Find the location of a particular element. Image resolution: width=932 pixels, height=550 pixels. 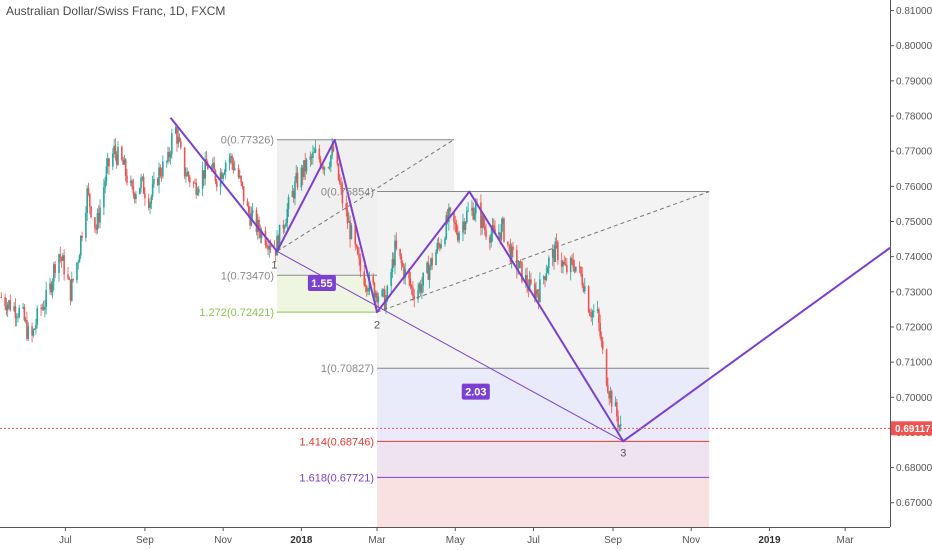

y-tick-label: 0.74000 is located at coordinates (914, 257).